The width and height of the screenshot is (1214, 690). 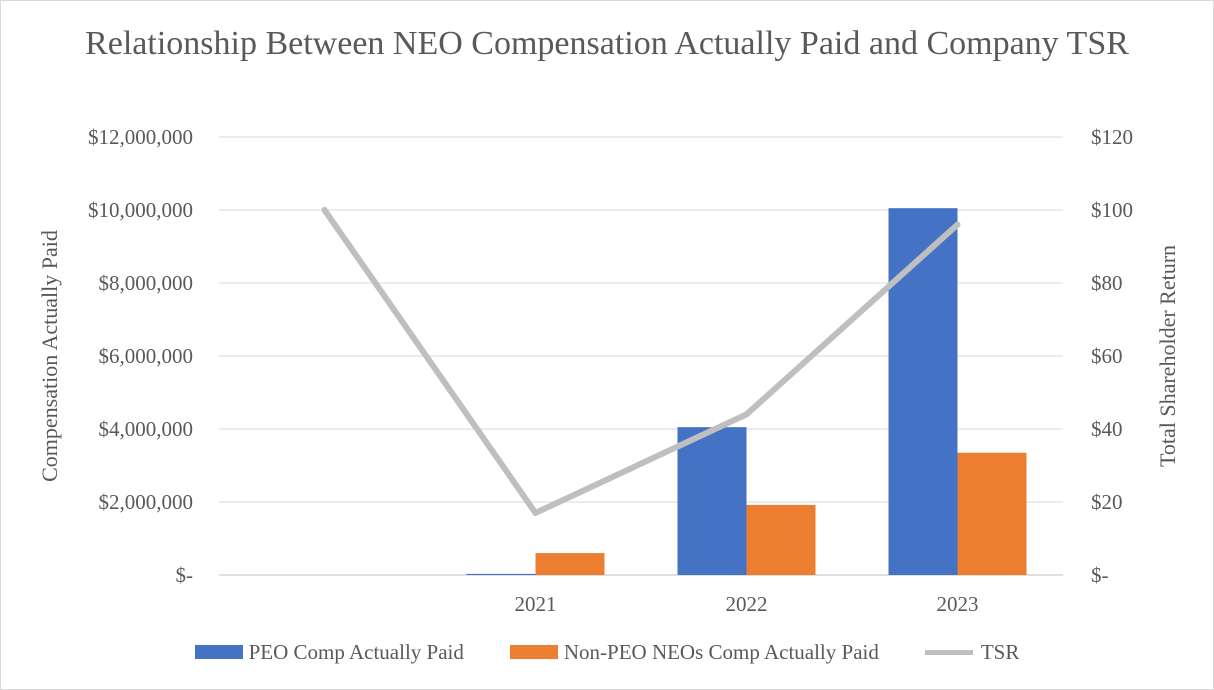 I want to click on bar-peo-2023, so click(x=923, y=392).